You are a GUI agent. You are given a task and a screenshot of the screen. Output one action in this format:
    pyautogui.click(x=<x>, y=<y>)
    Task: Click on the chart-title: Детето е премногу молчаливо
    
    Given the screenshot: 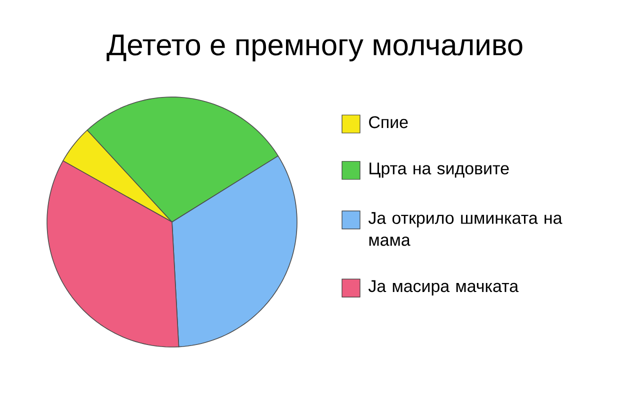 What is the action you would take?
    pyautogui.click(x=314, y=48)
    